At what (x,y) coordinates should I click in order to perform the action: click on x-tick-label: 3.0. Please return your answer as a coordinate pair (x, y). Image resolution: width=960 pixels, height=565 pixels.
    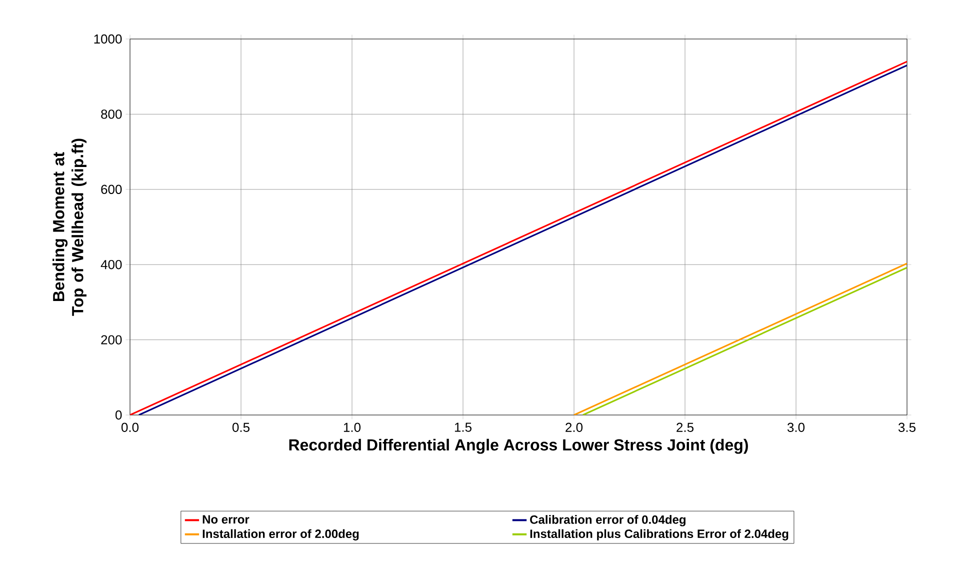
    Looking at the image, I should click on (796, 427).